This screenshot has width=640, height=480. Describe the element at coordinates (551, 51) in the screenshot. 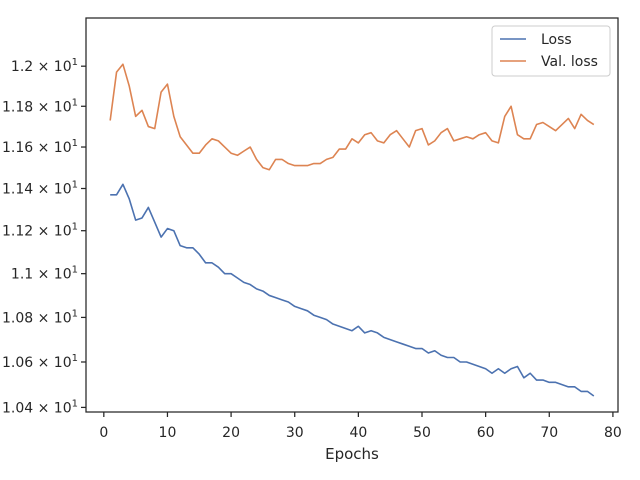

I see `legend: Loss Val. loss` at that location.